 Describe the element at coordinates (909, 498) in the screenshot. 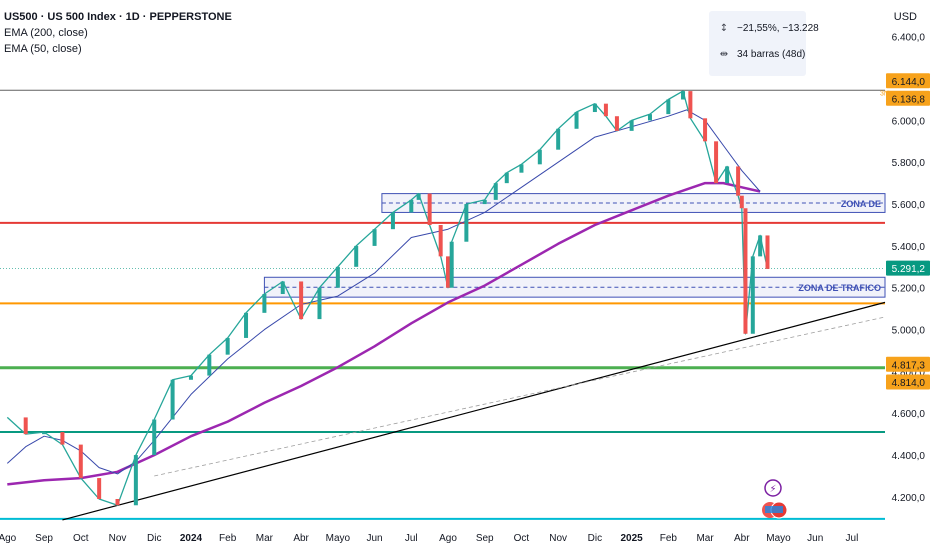

I see `y-tick-label: 4.200,0` at that location.